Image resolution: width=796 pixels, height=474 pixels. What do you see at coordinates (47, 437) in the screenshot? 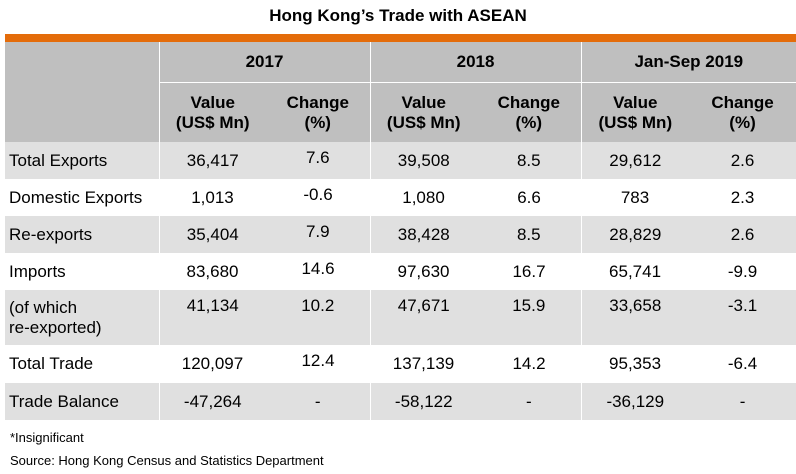
I see `footnote: *Insignificant` at bounding box center [47, 437].